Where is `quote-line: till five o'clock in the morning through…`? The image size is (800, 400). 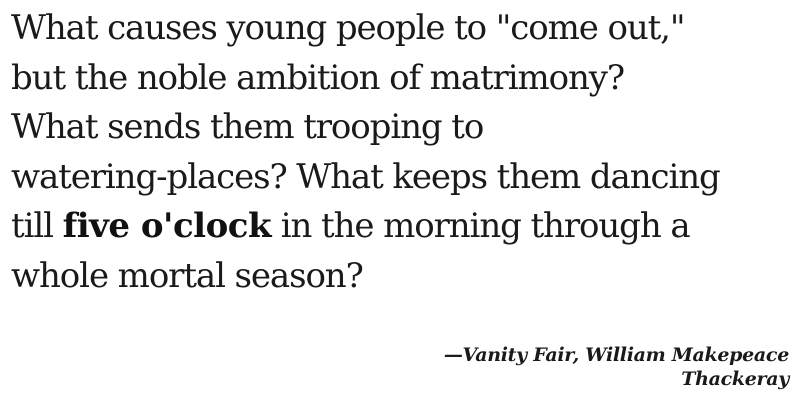
quote-line: till five o'clock in the morning through… is located at coordinates (401, 227).